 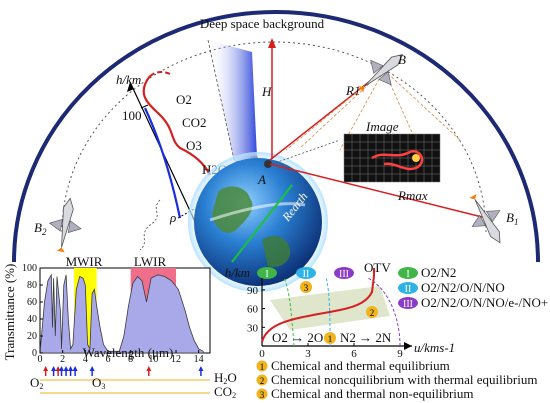 I want to click on svg-text: O2/N2, so click(x=438, y=272).